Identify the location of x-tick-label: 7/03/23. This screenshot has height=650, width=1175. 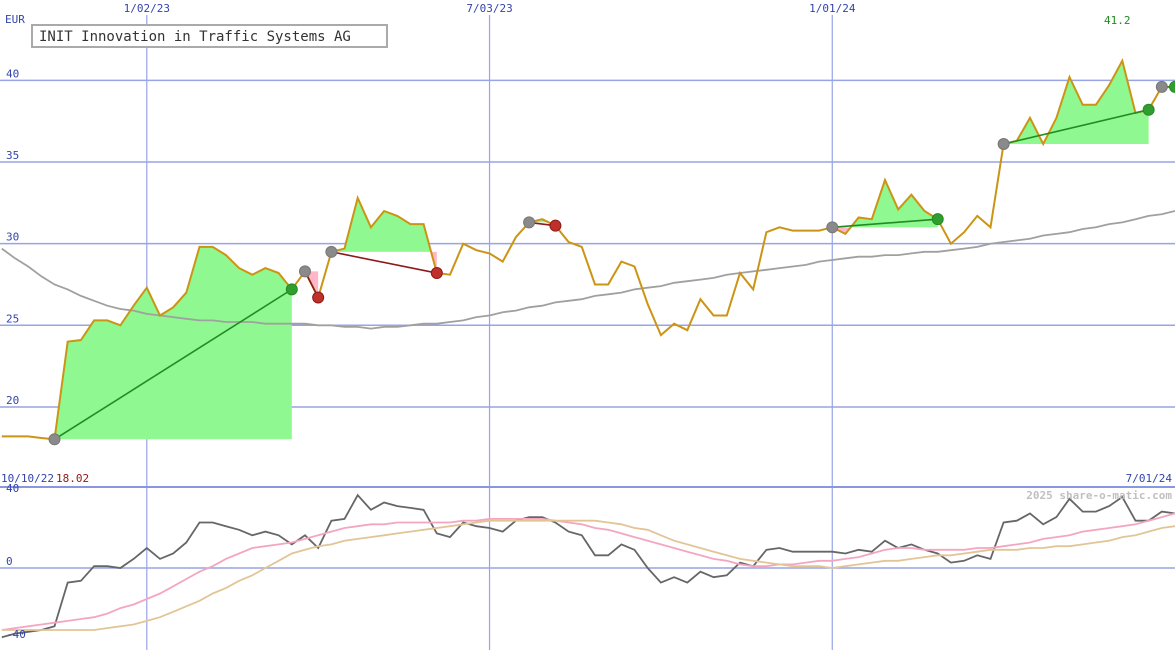
(489, 8).